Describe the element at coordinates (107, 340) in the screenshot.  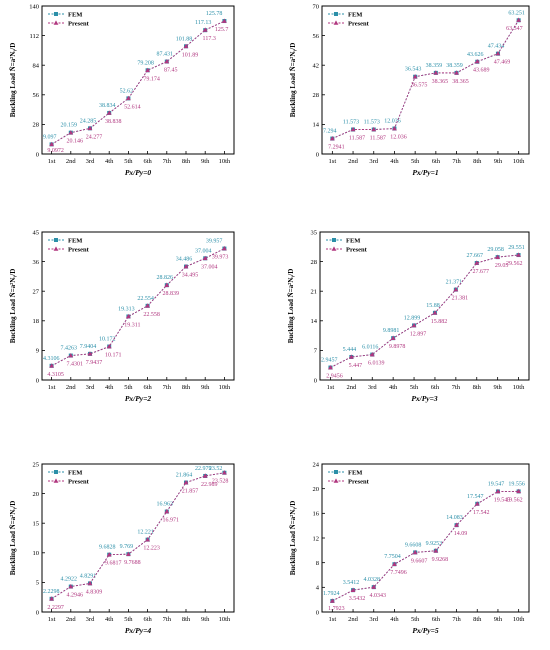
I see `data-label-fem: 10.172` at that location.